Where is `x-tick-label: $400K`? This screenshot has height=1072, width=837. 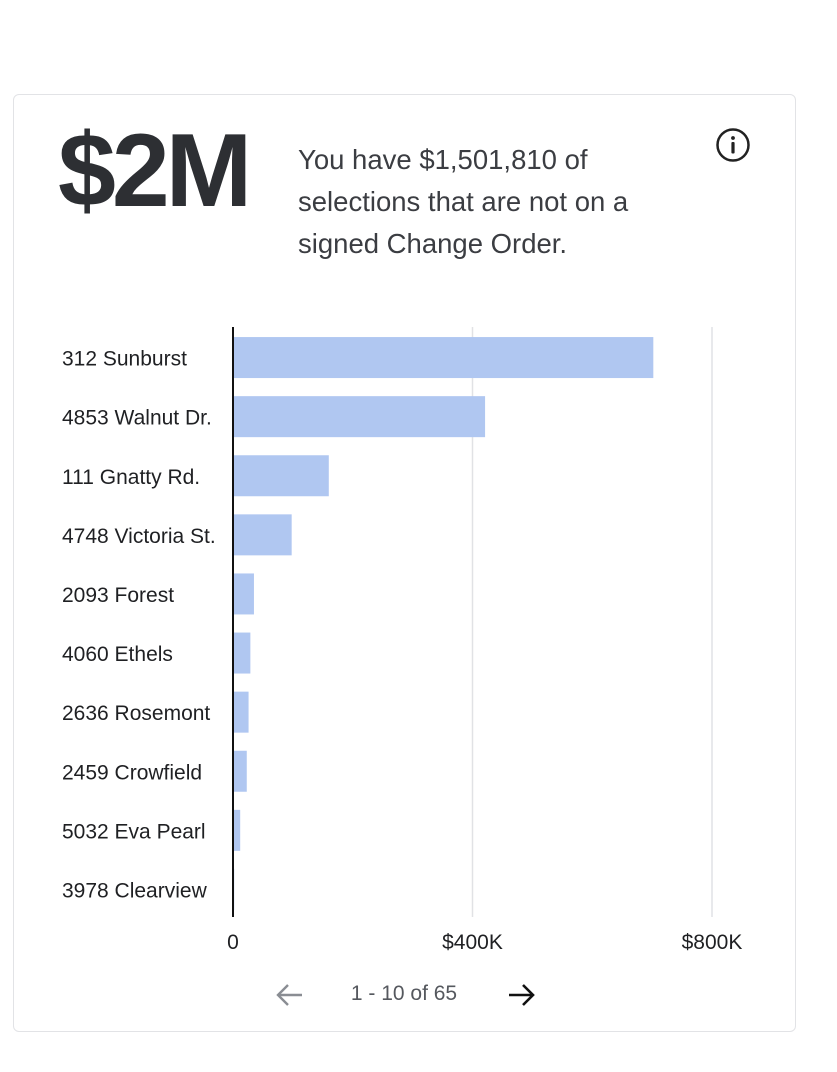
x-tick-label: $400K is located at coordinates (472, 942).